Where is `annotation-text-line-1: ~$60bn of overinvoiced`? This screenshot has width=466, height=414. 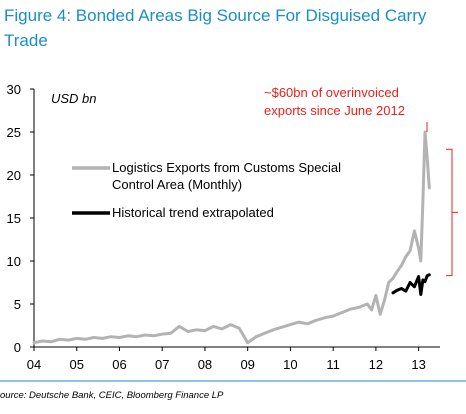
annotation-text-line-1: ~$60bn of overinvoiced is located at coordinates (331, 92).